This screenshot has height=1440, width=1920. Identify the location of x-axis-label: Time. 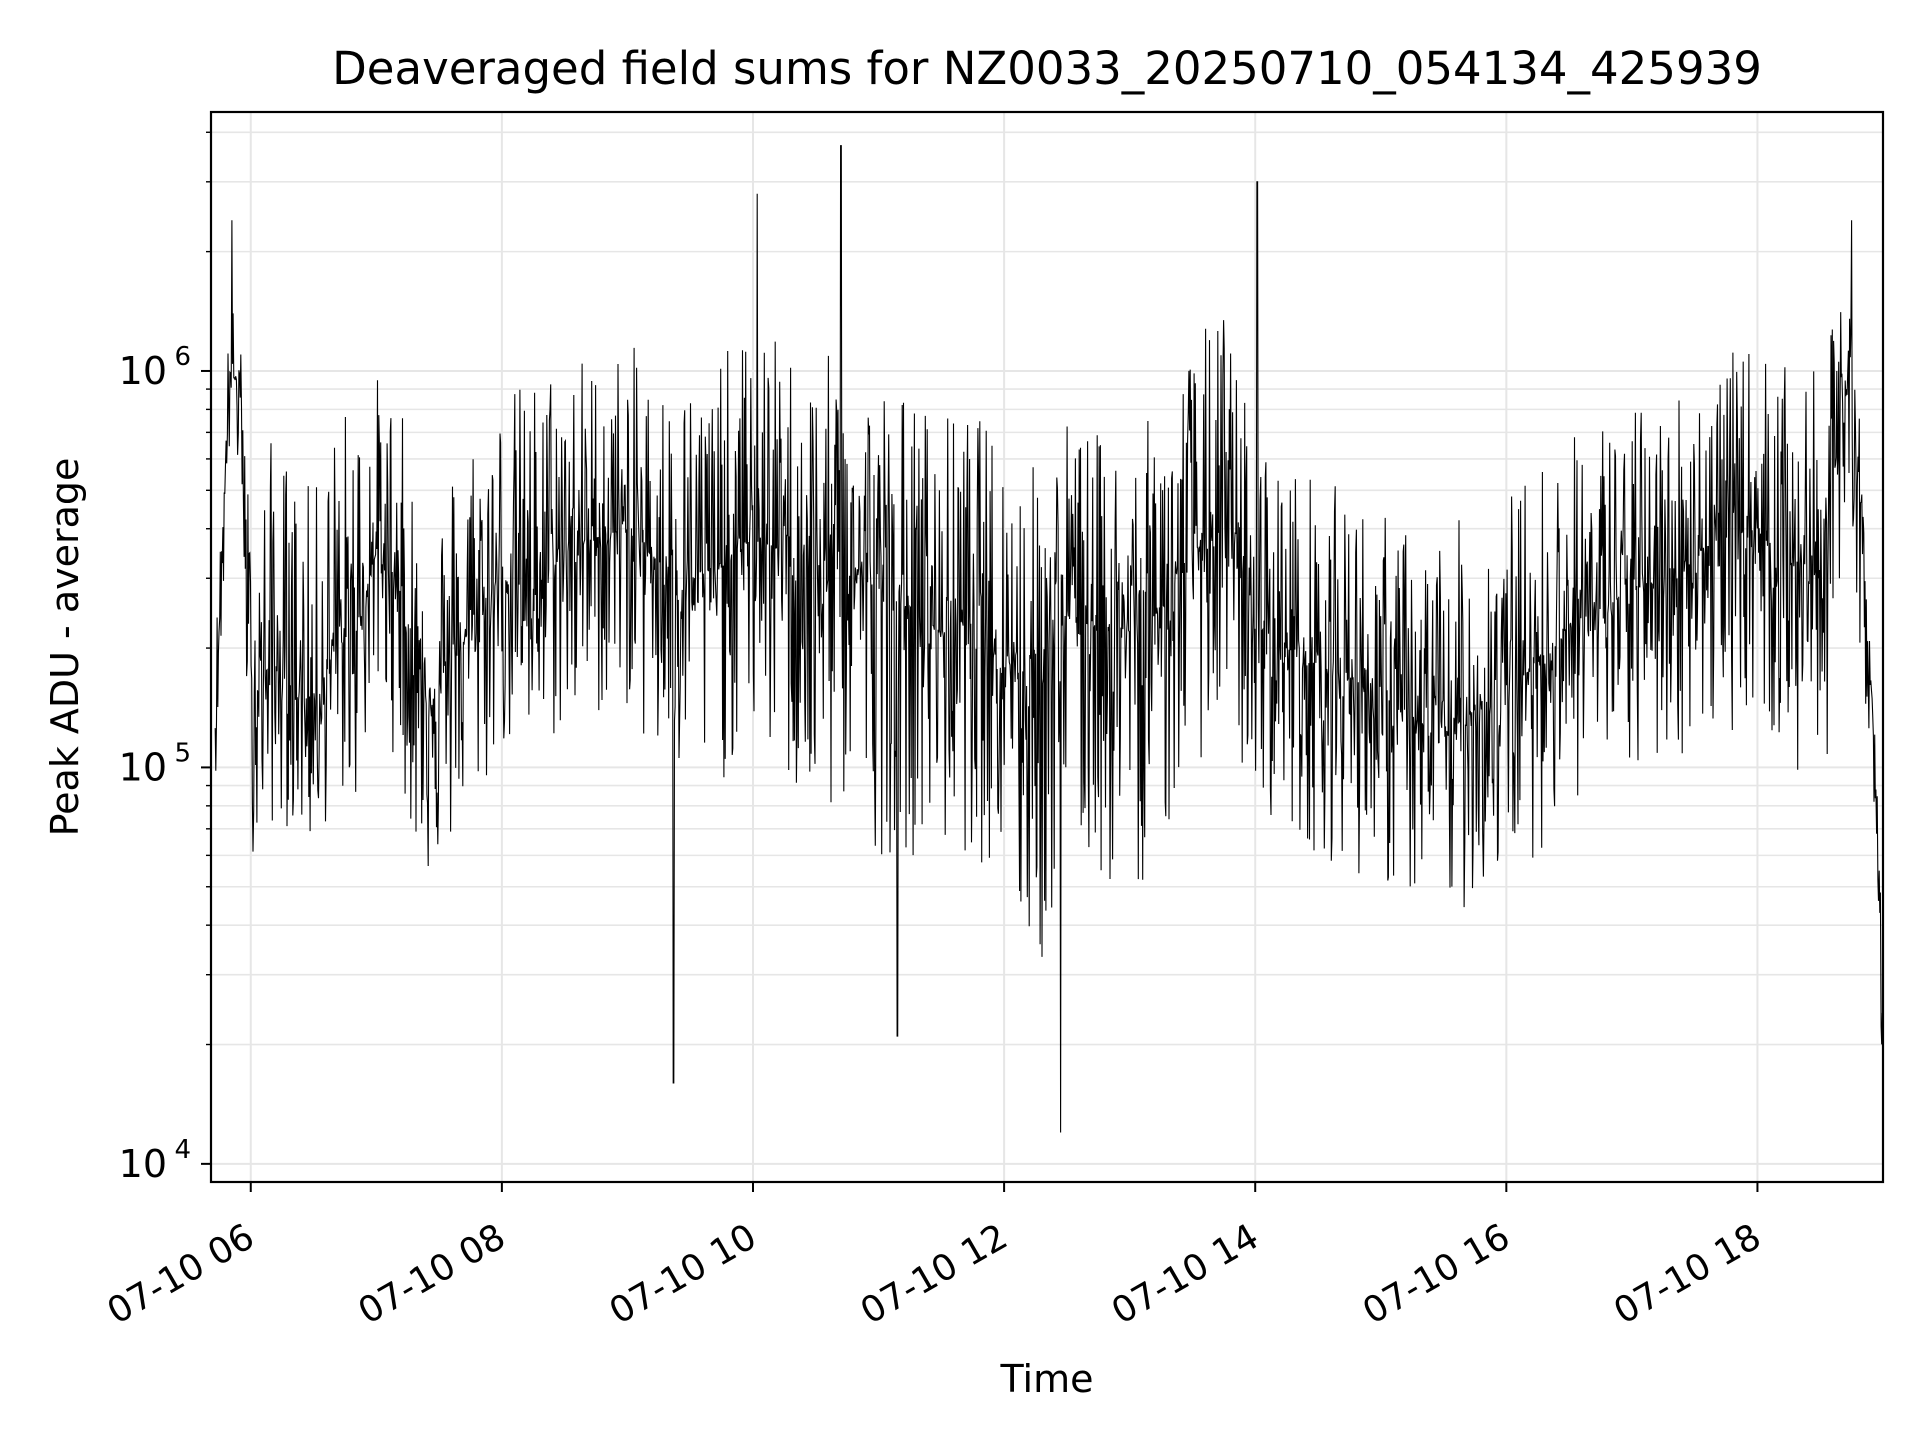
(1047, 1379).